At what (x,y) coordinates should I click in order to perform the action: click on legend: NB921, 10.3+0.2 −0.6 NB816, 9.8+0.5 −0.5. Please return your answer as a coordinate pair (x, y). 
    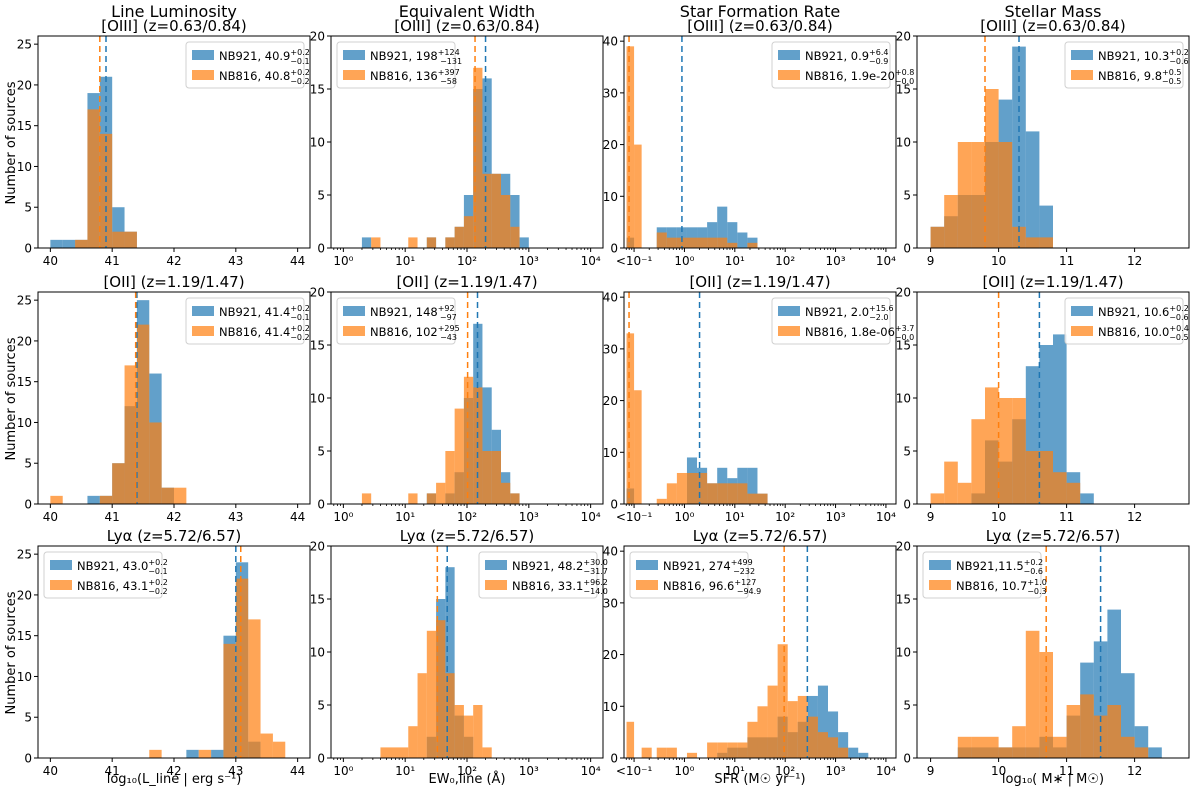
    Looking at the image, I should click on (1126, 65).